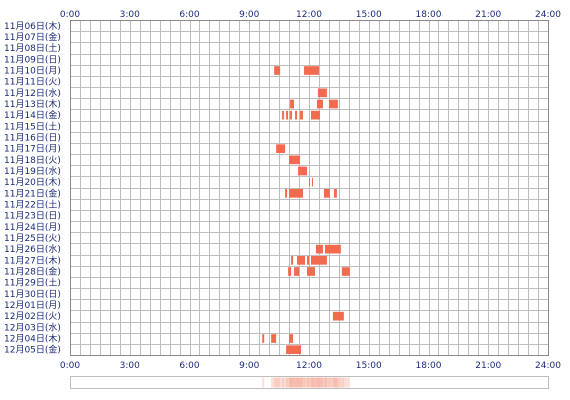 The height and width of the screenshot is (400, 570). What do you see at coordinates (32, 26) in the screenshot?
I see `row-date-label: 11月06日(木)` at bounding box center [32, 26].